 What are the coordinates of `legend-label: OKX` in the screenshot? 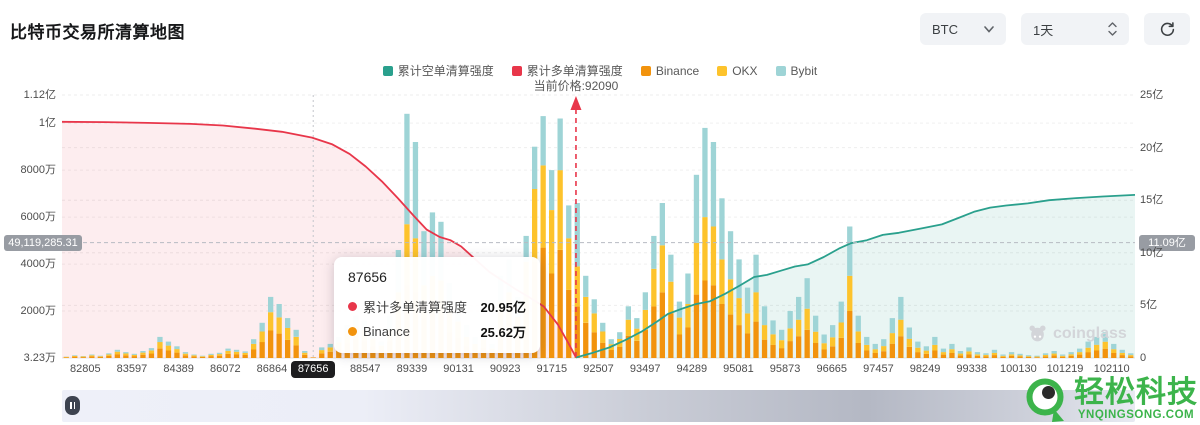 It's located at (745, 70).